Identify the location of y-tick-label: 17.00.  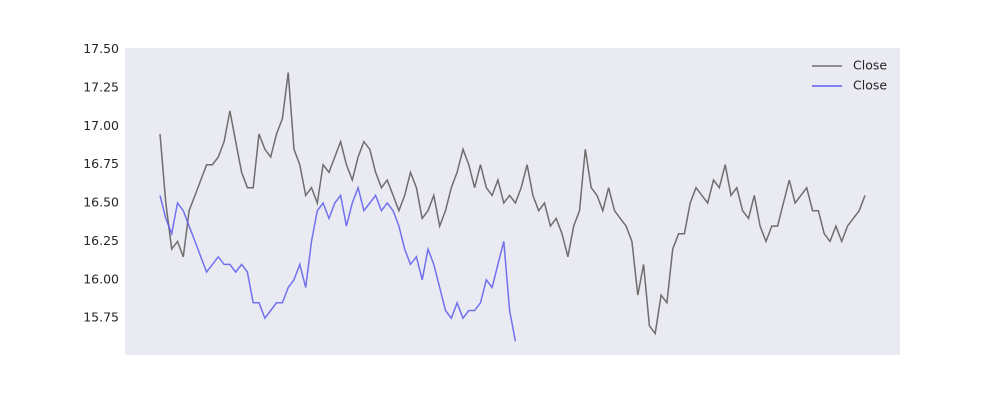
(101, 125).